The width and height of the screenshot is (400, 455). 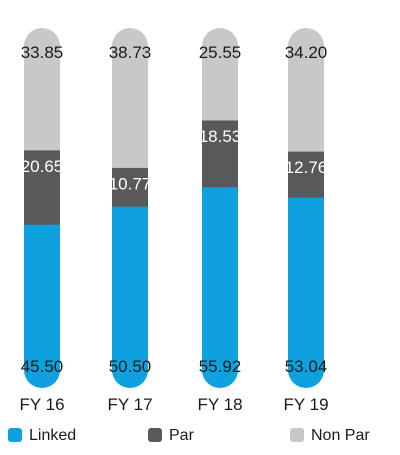 I want to click on legend-label: Non Par, so click(x=340, y=435).